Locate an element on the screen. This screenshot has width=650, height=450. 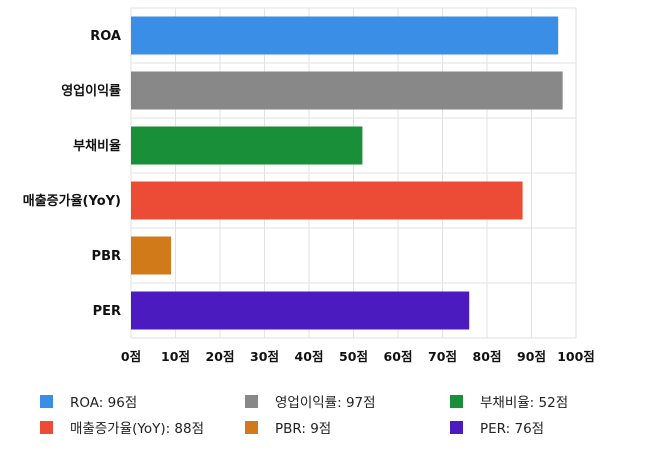
x-tick-label: 0점 is located at coordinates (131, 356).